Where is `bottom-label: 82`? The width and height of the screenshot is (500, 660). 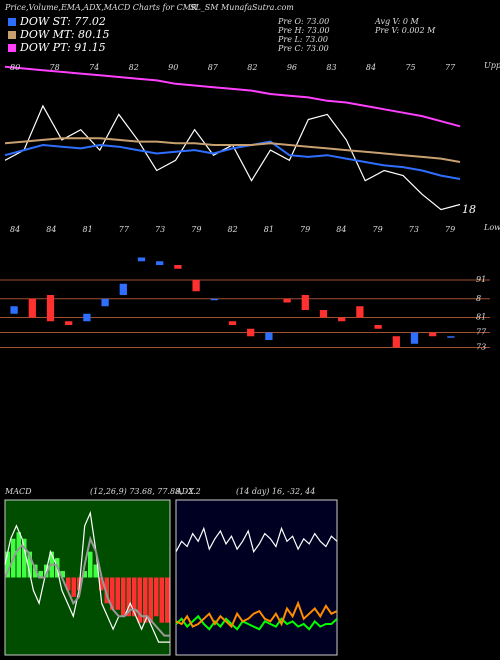 bottom-label: 82 is located at coordinates (233, 229).